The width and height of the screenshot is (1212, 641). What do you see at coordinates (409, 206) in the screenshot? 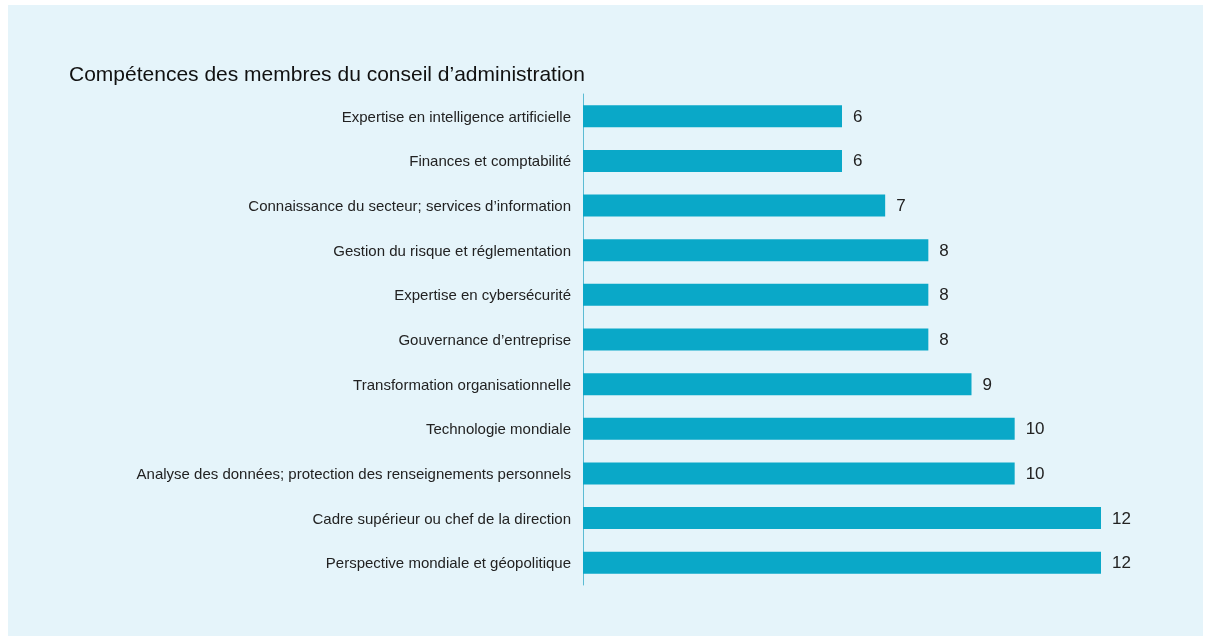
I see `y-tick-label: Connaissance du secteur; services d’information` at bounding box center [409, 206].